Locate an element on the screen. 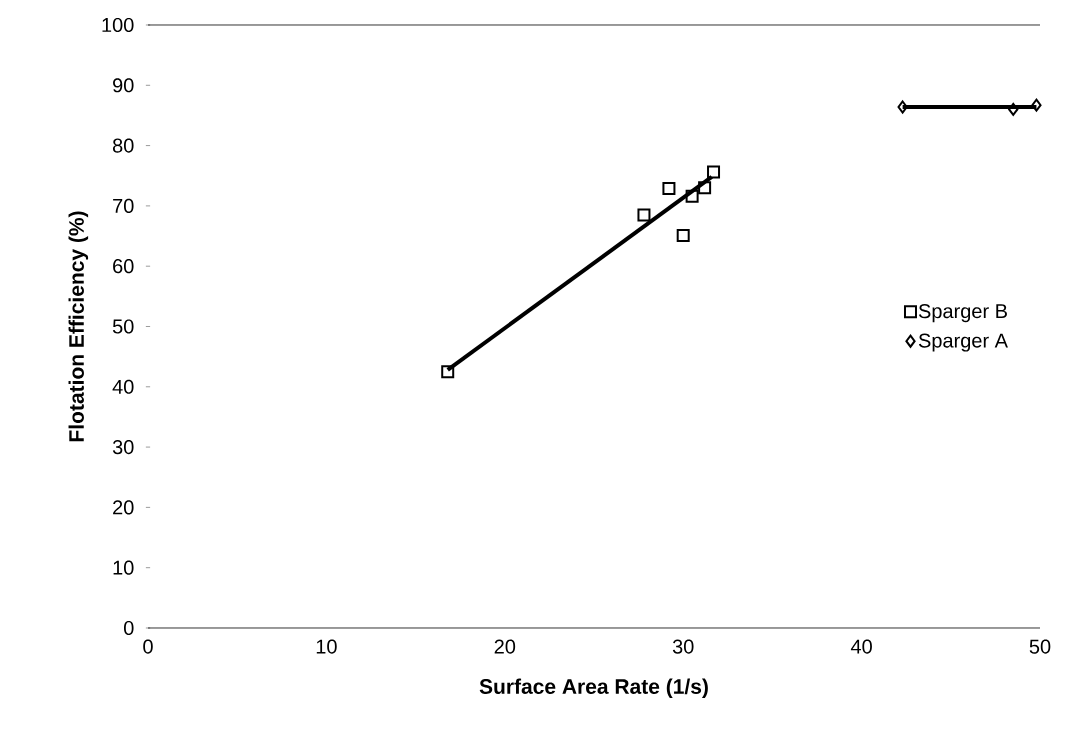  legend-label: Sparger B is located at coordinates (962, 313).